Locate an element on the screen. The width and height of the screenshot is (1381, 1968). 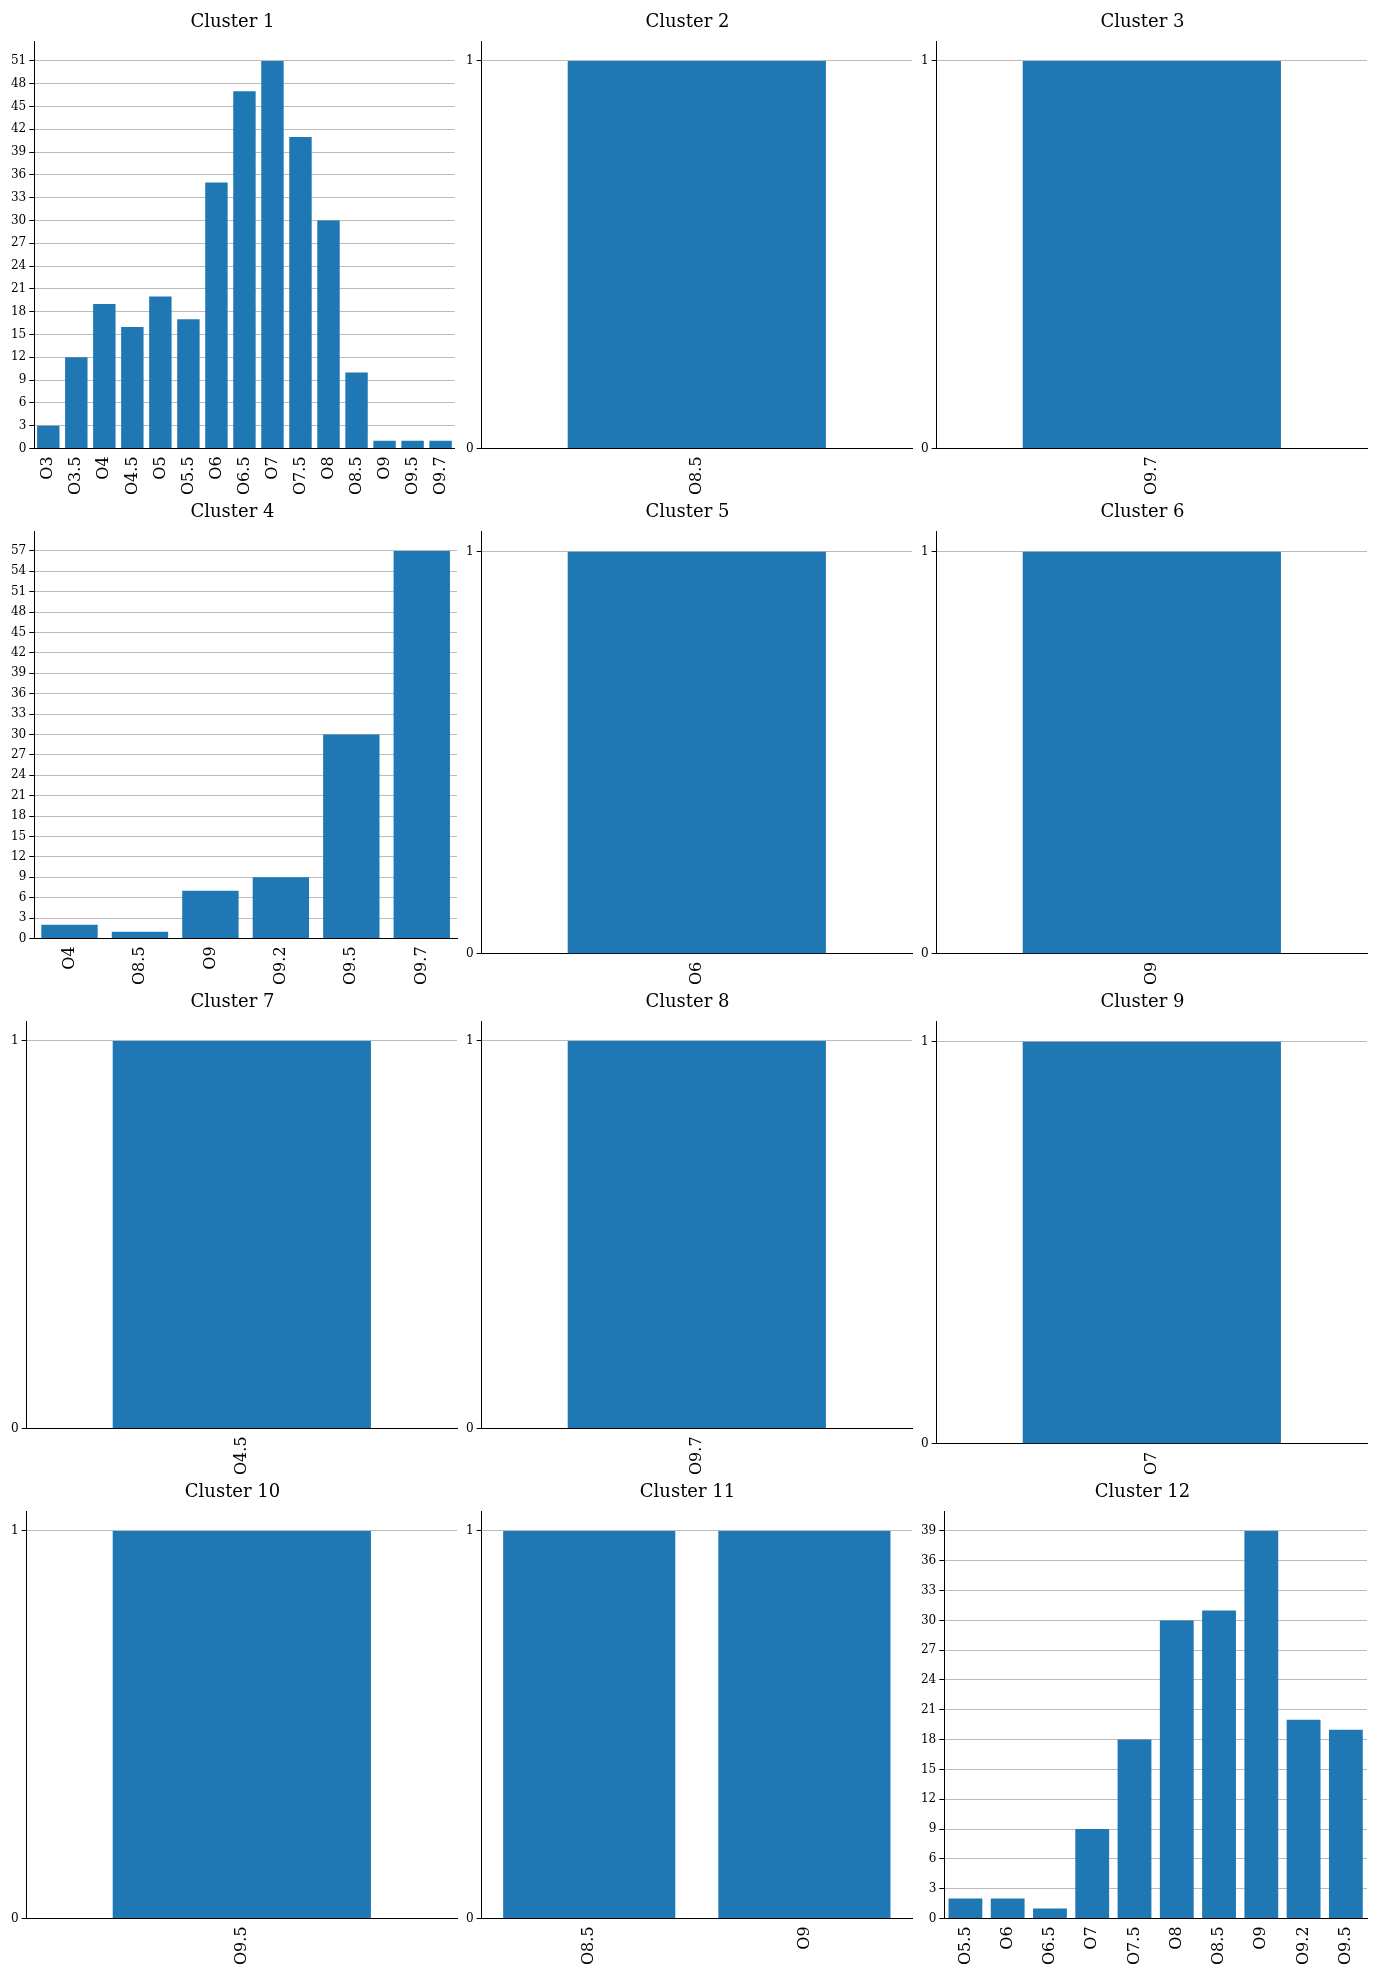
y-tick-label: 24 is located at coordinates (18, 265).